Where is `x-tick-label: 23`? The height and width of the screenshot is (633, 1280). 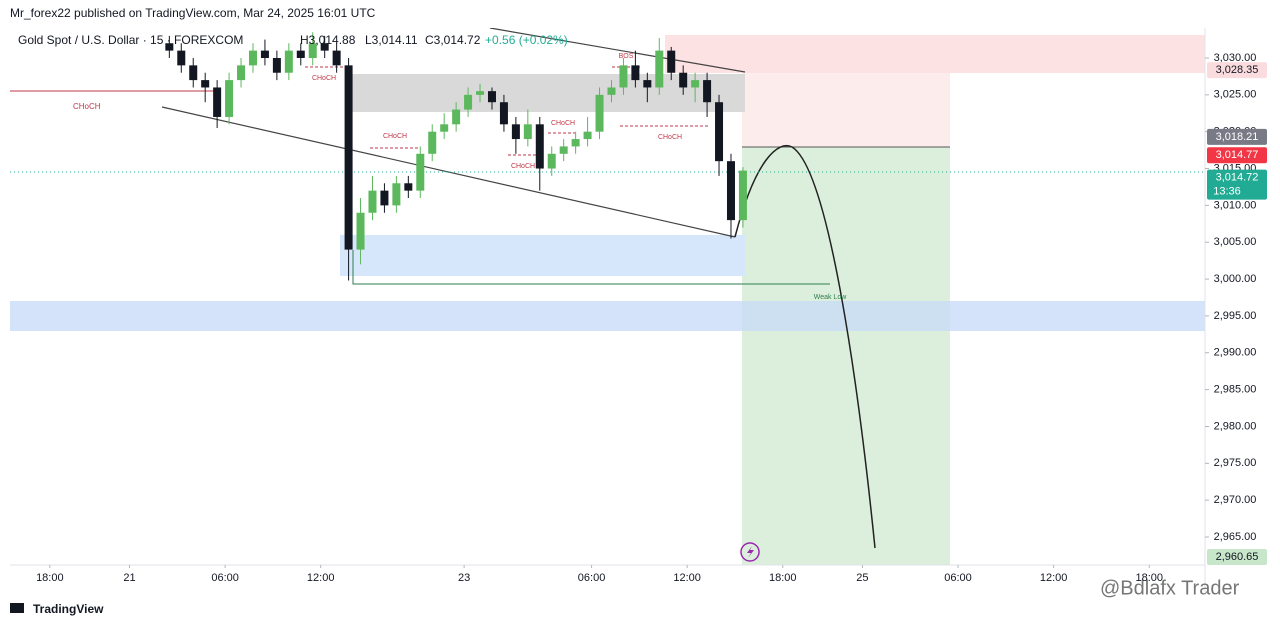 x-tick-label: 23 is located at coordinates (464, 578).